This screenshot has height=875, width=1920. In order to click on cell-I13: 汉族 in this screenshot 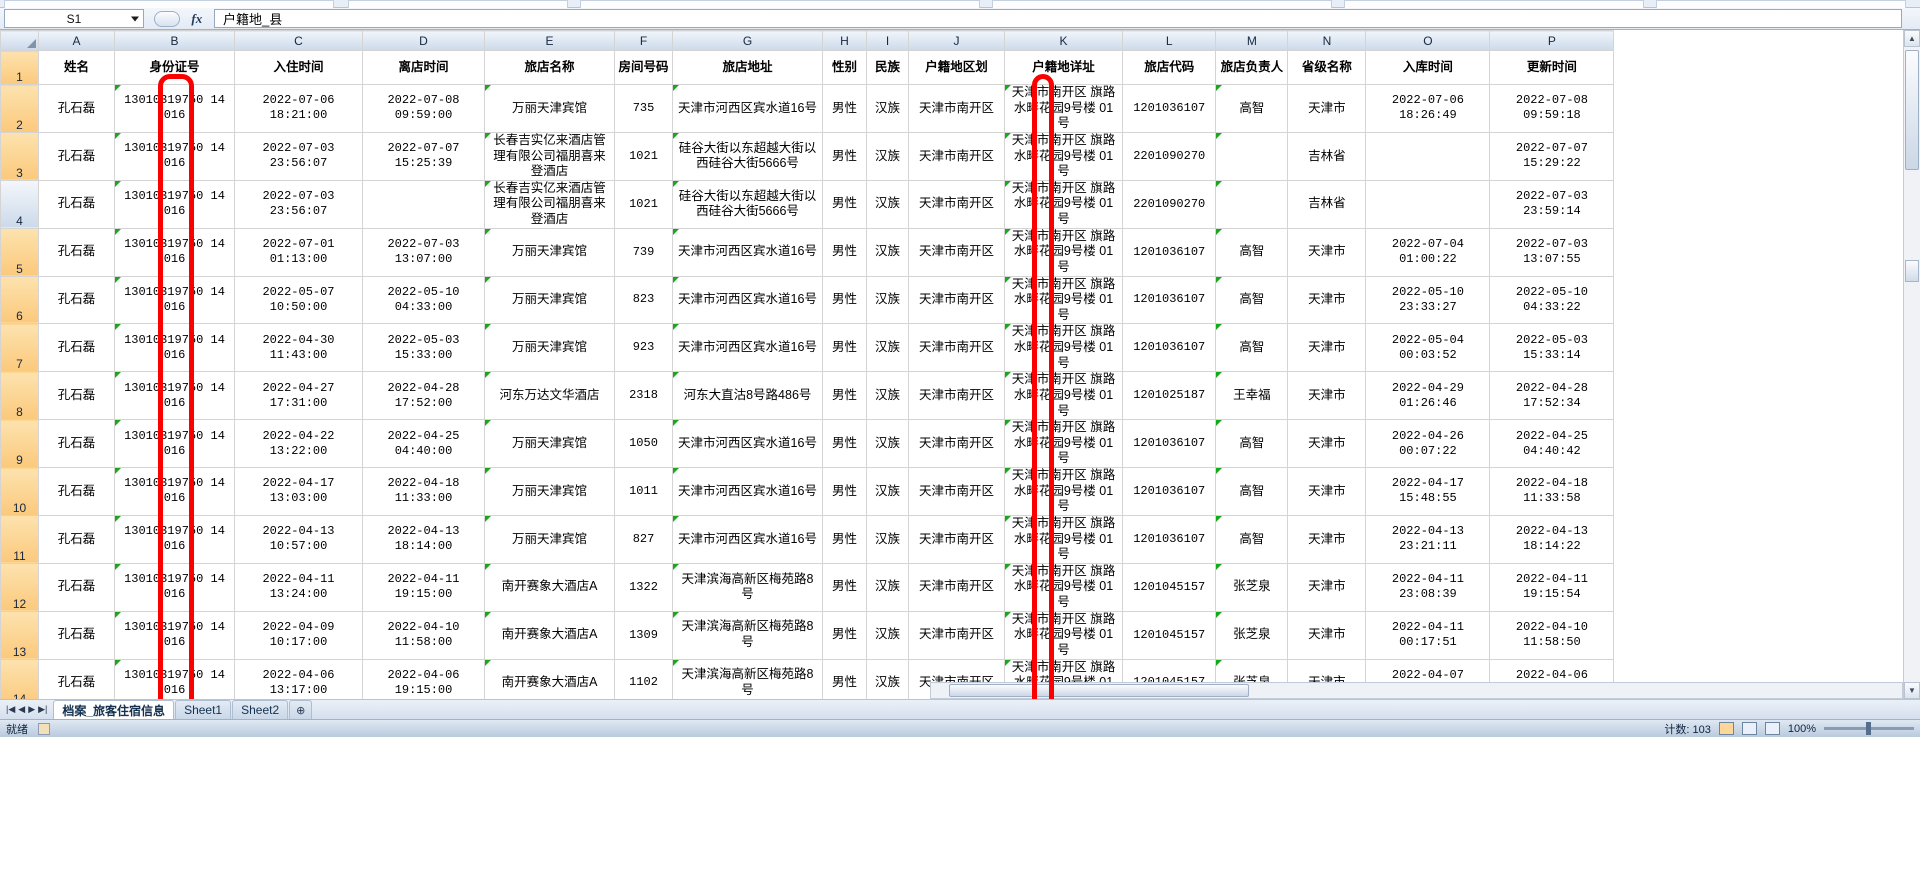, I will do `click(887, 635)`.